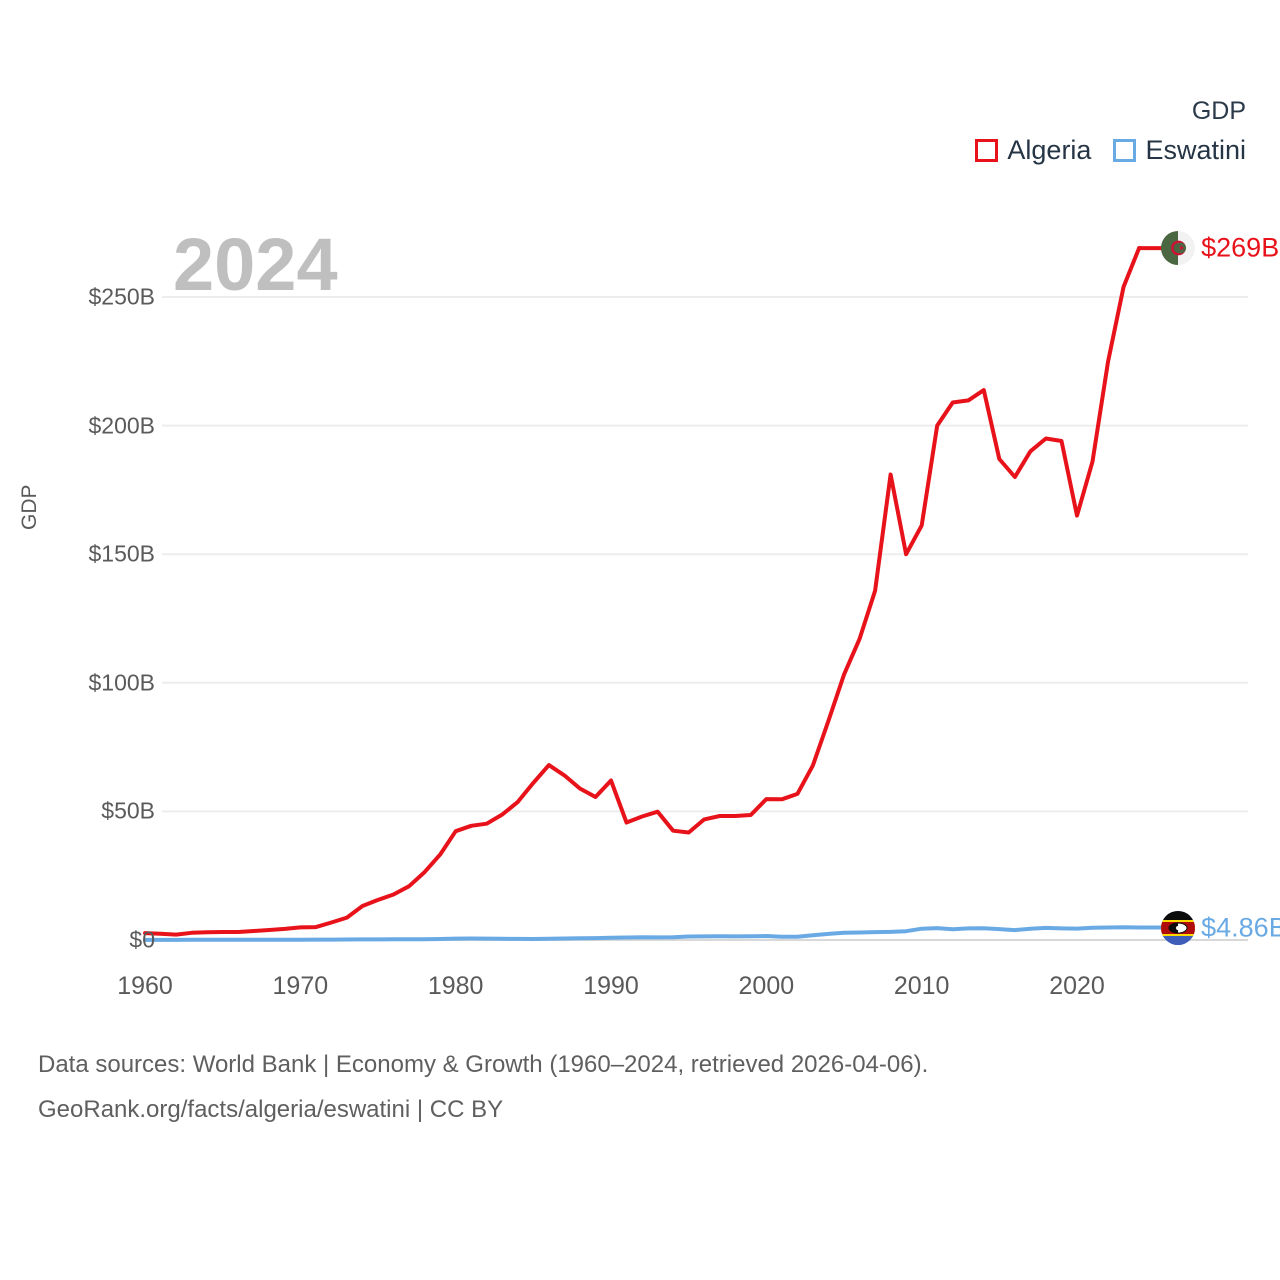  What do you see at coordinates (1049, 150) in the screenshot?
I see `legend-label-algeria: Algeria` at bounding box center [1049, 150].